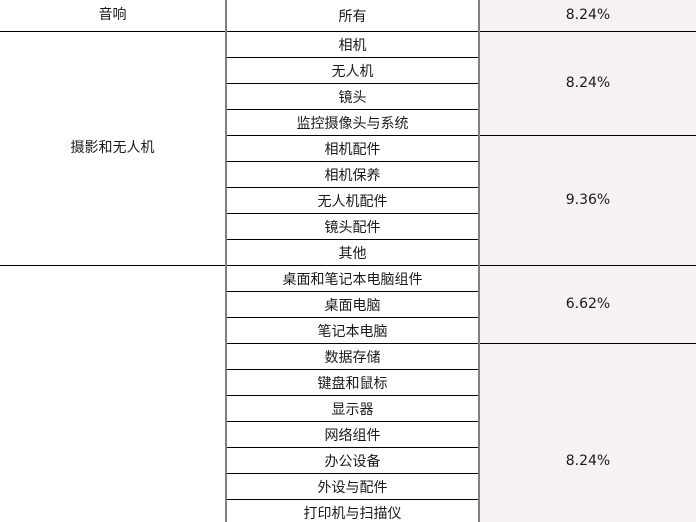 This screenshot has height=522, width=696. What do you see at coordinates (352, 487) in the screenshot?
I see `subcategory-cell: 外设与配件` at bounding box center [352, 487].